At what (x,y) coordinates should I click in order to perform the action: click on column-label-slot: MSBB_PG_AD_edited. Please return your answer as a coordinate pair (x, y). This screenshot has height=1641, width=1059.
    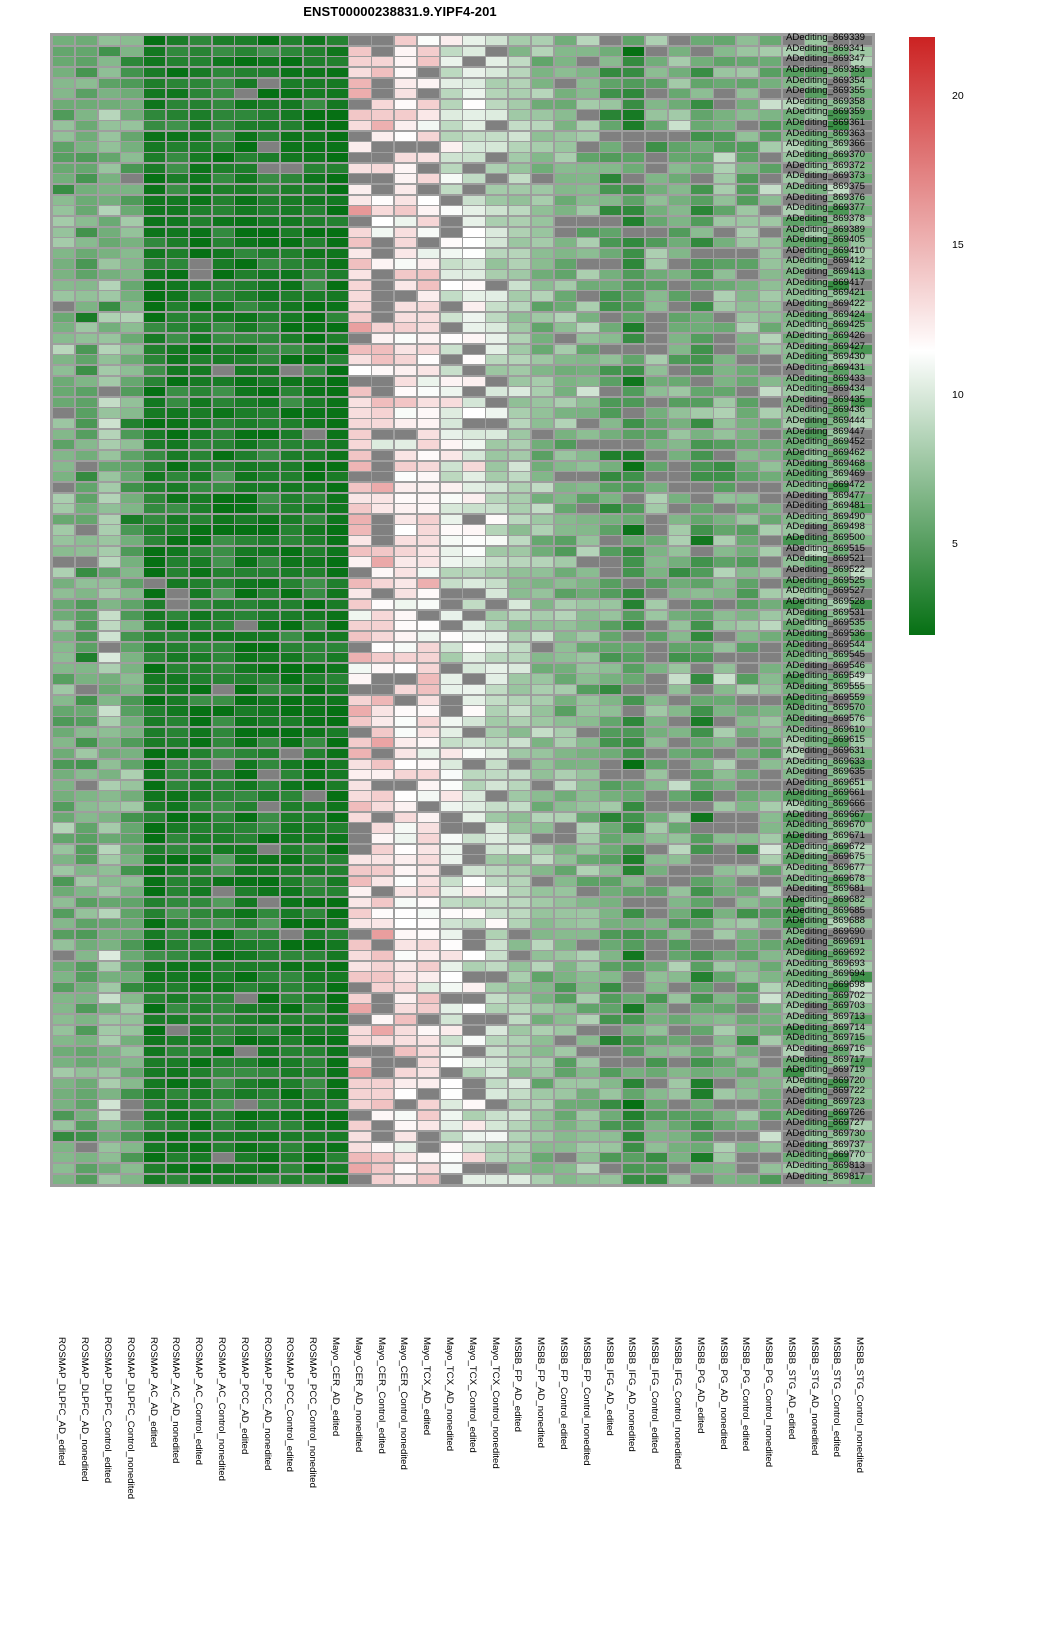
    Looking at the image, I should click on (699, 1482).